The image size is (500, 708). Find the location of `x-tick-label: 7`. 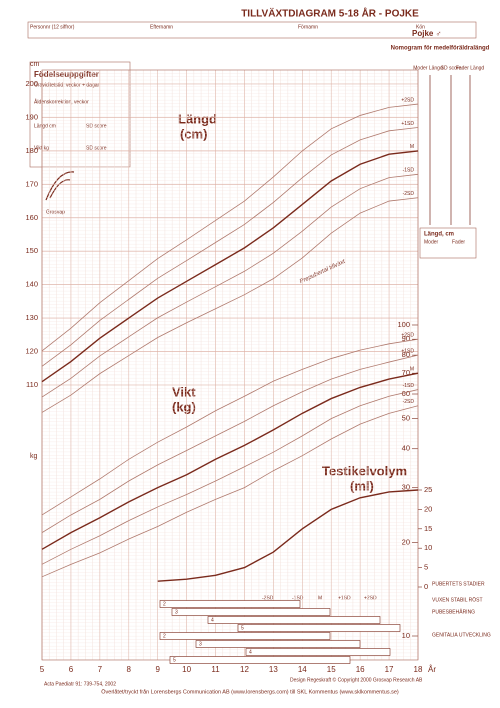

x-tick-label: 7 is located at coordinates (100, 669).